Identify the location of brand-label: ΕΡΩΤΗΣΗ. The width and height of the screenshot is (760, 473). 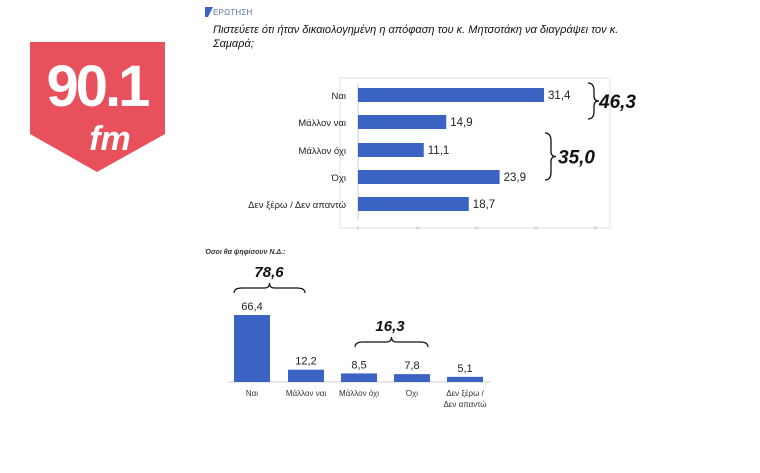
(233, 12).